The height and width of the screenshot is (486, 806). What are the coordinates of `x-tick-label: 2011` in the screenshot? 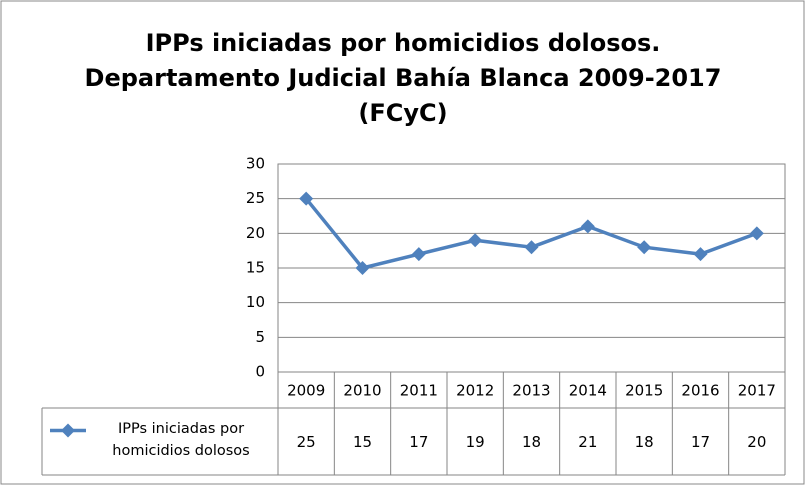 It's located at (419, 391).